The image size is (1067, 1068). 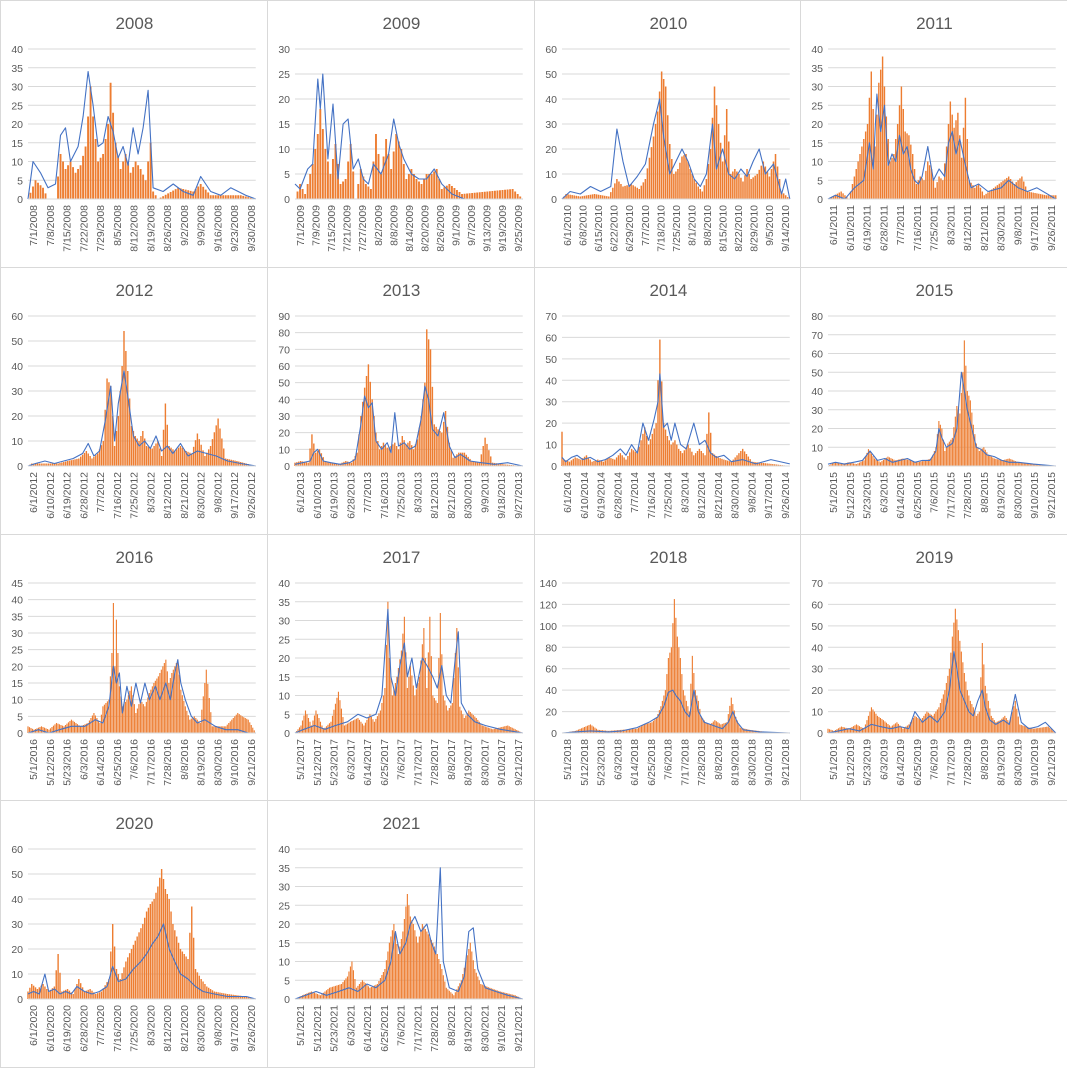 What do you see at coordinates (435, 495) in the screenshot?
I see `x-tick-label: 8/12/2013` at bounding box center [435, 495].